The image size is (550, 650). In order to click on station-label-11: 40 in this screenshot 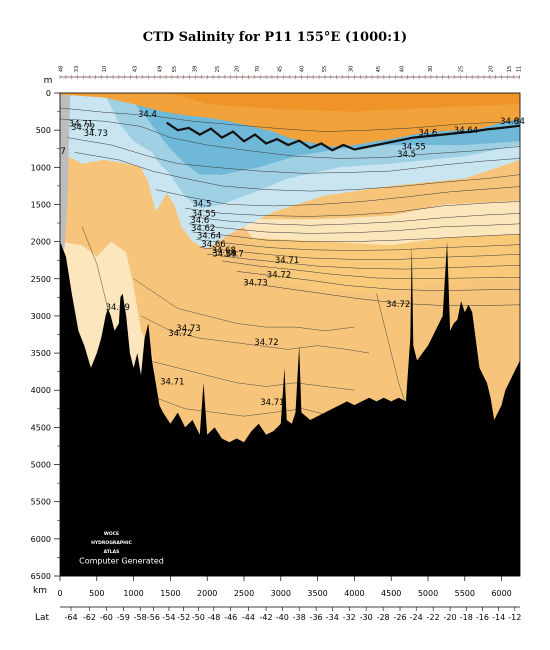, I will do `click(302, 69)`.